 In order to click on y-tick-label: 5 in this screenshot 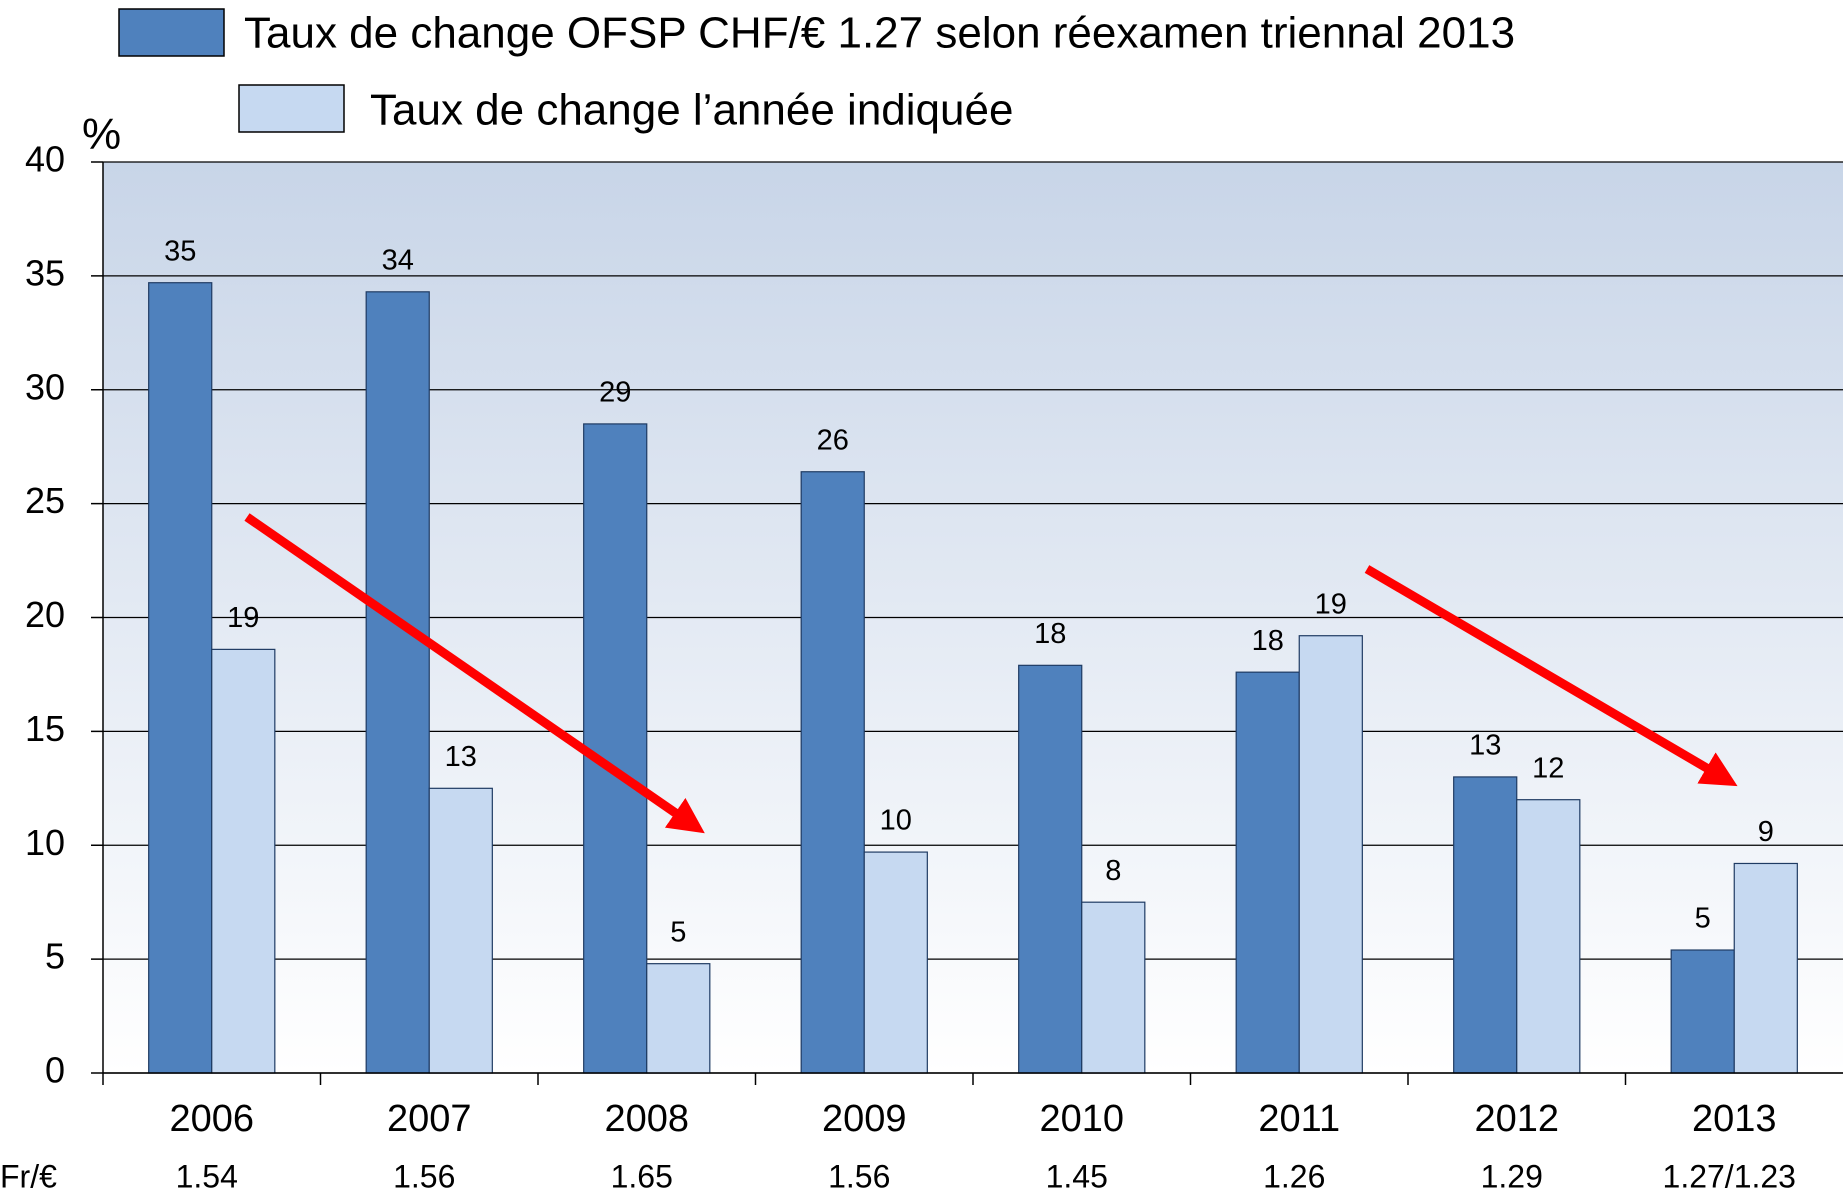, I will do `click(55, 956)`.